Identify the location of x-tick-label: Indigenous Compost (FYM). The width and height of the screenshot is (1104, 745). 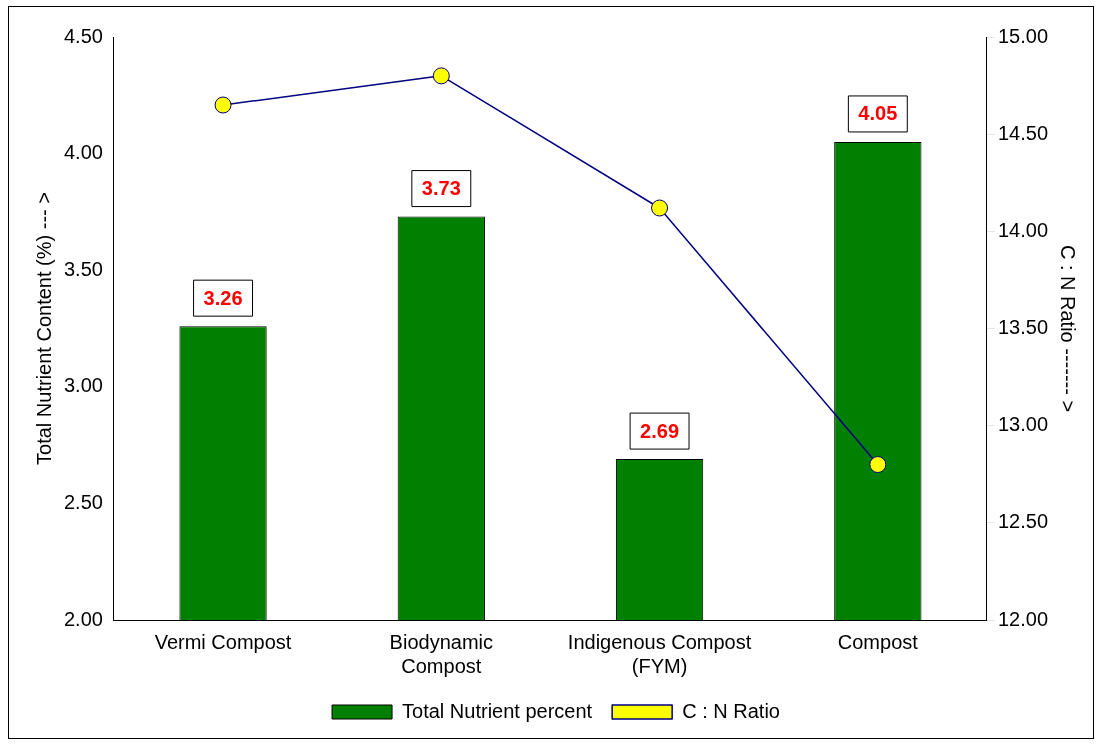
(659, 653).